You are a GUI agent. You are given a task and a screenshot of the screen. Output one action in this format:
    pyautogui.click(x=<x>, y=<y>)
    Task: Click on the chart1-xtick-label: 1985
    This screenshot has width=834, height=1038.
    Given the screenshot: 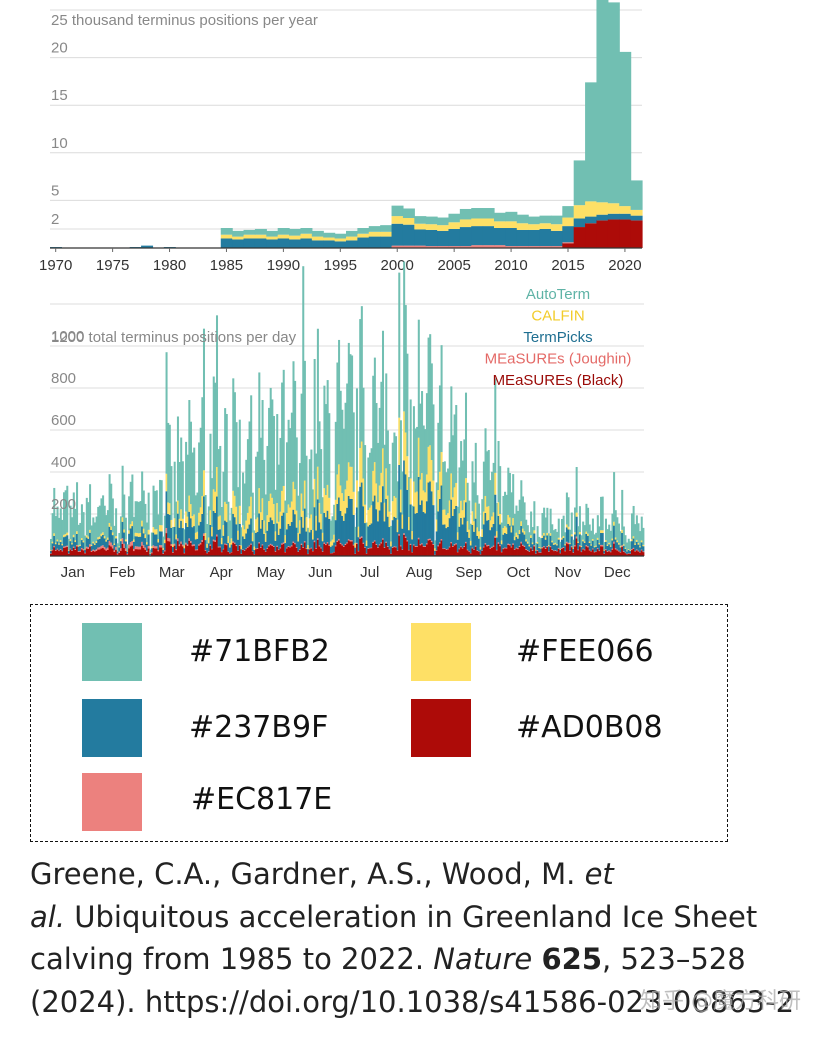 What is the action you would take?
    pyautogui.click(x=226, y=265)
    